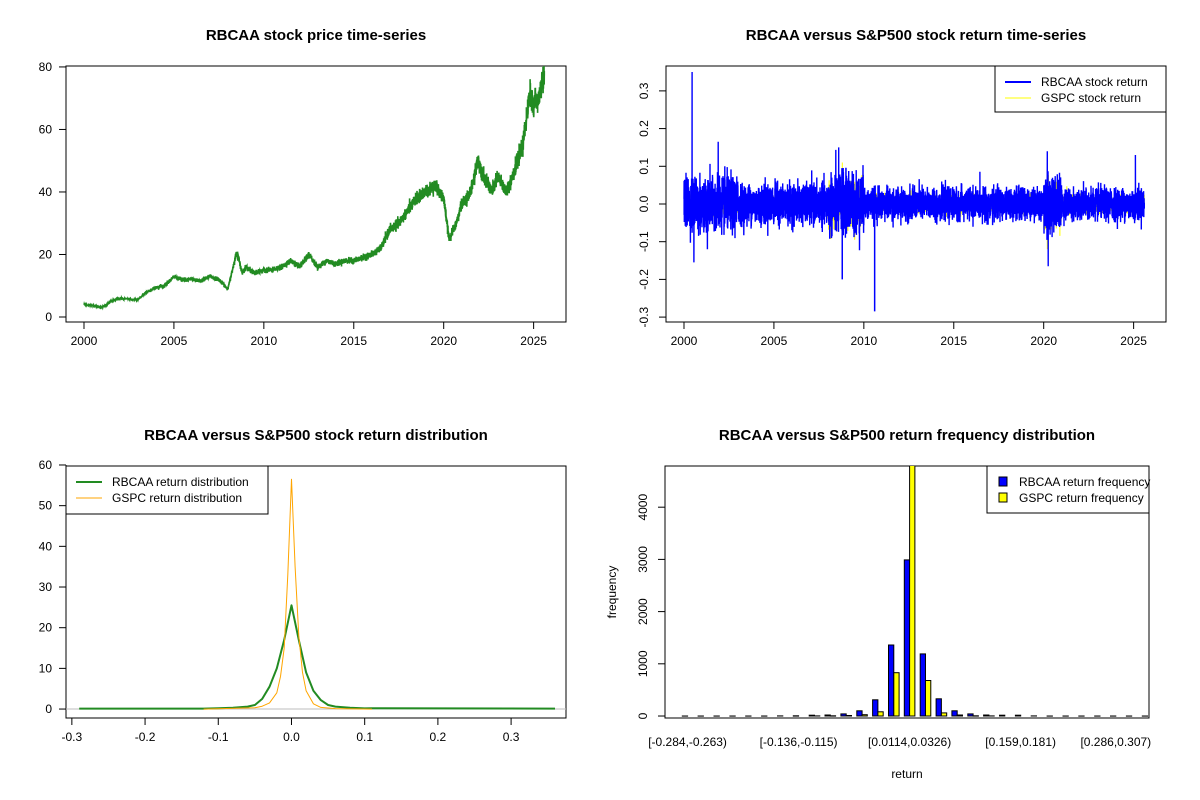  I want to click on y-tick-label: 2000, so click(643, 611).